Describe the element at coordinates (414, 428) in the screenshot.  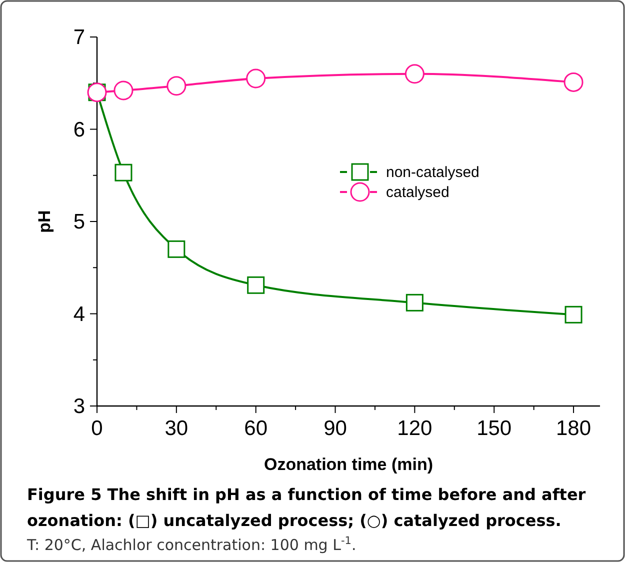
I see `x-tick-label: 120` at that location.